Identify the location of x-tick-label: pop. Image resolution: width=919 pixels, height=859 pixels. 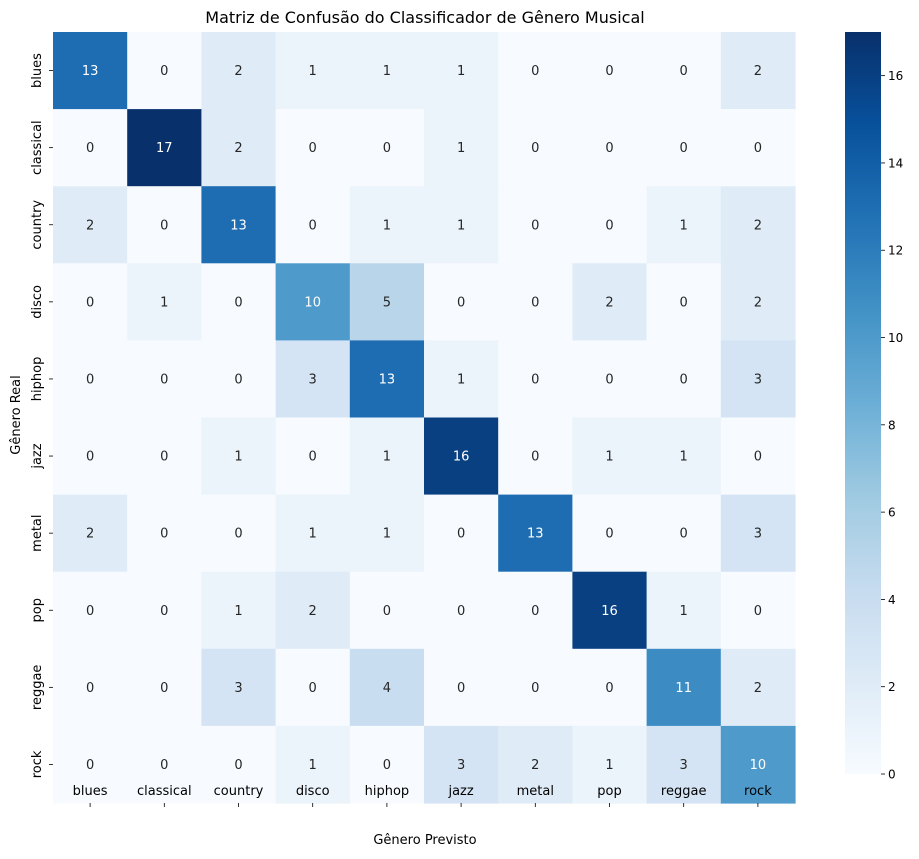
(609, 791).